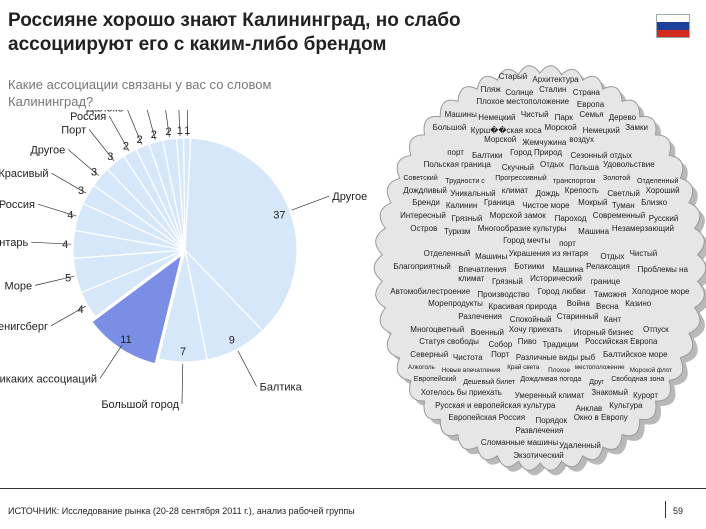 The height and width of the screenshot is (529, 706). What do you see at coordinates (590, 105) in the screenshot?
I see `cloud-word: Европа` at bounding box center [590, 105].